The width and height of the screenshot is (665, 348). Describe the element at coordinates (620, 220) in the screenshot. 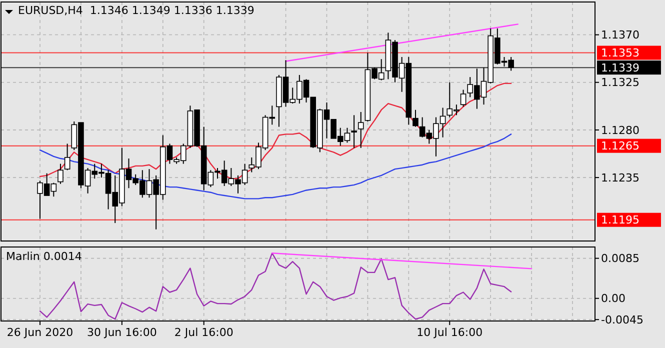

I see `ref-line-label: 1.1195` at that location.